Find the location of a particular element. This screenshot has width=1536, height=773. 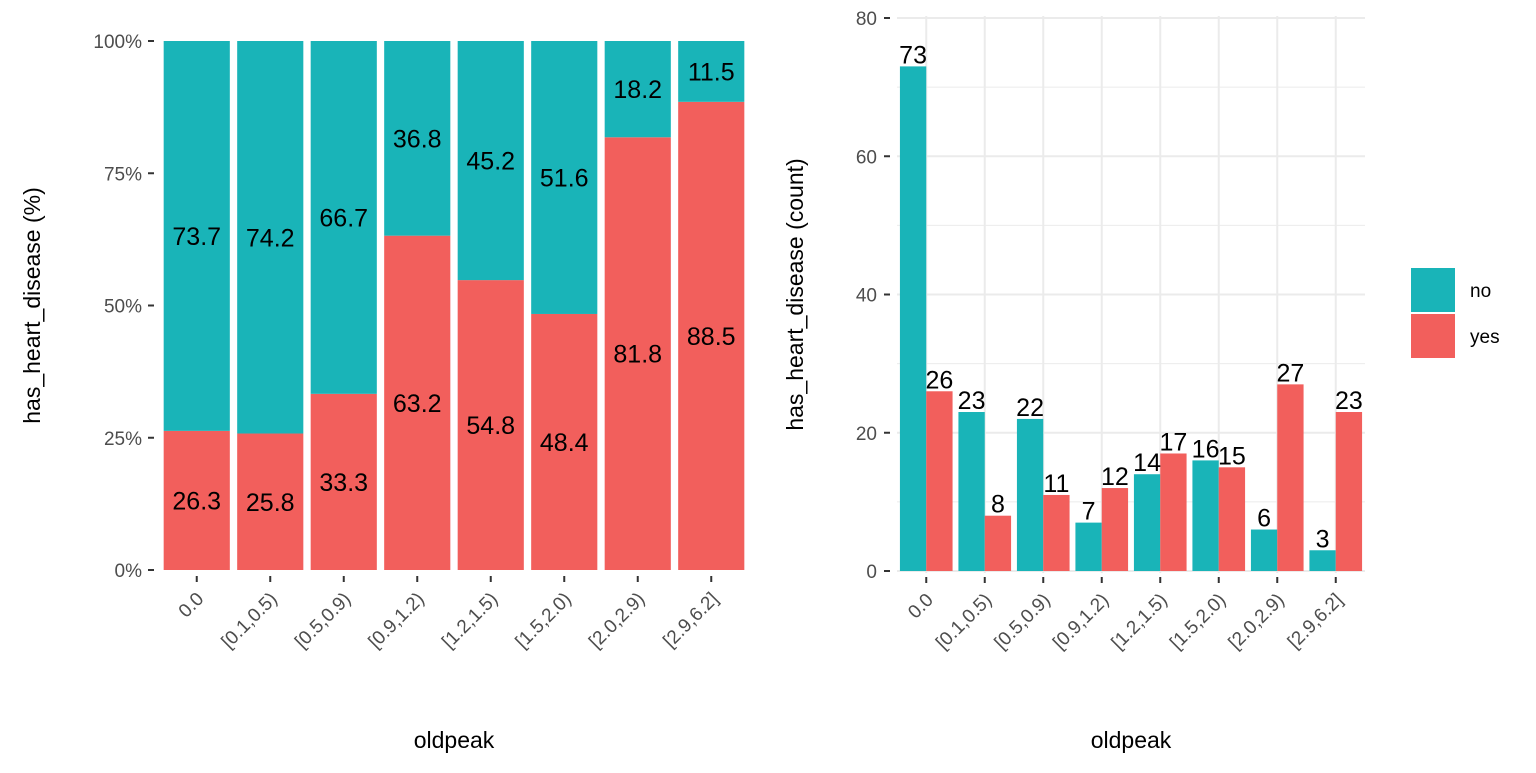

data-label-no: 51.6 is located at coordinates (564, 178).